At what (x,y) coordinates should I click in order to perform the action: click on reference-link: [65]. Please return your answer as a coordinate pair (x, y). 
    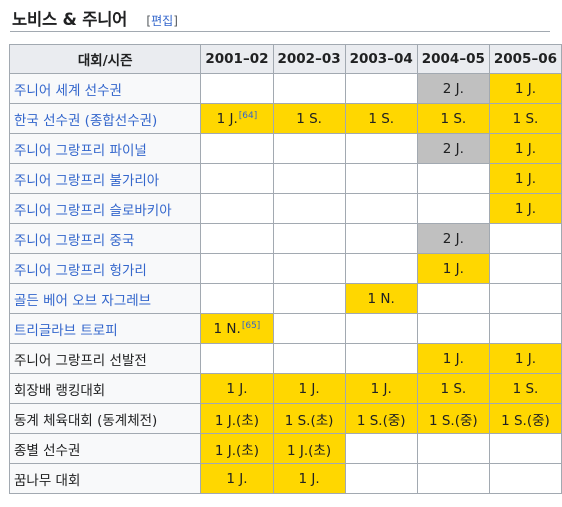
    Looking at the image, I should click on (251, 325).